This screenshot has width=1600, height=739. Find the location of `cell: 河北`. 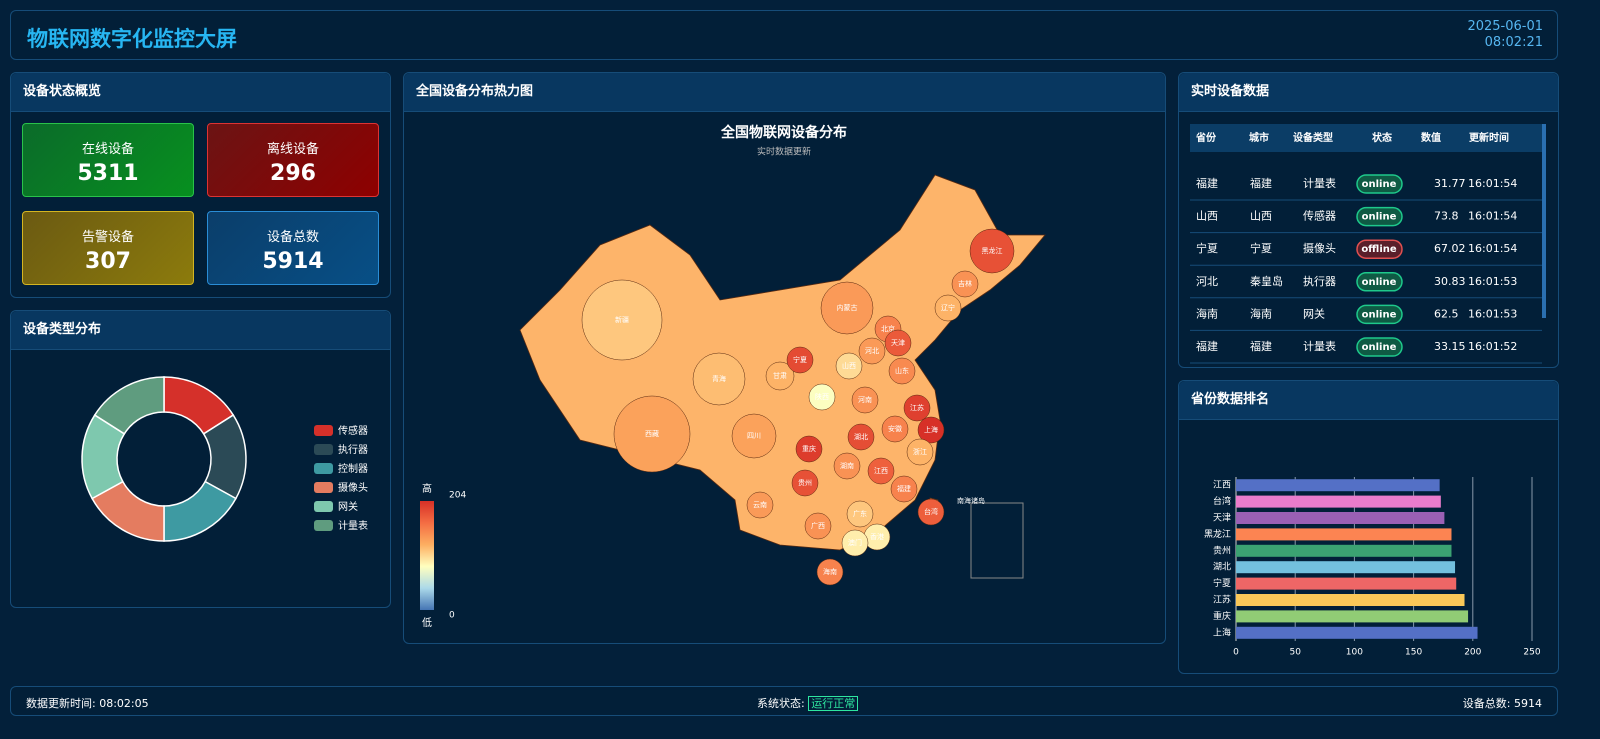

cell: 河北 is located at coordinates (1207, 281).